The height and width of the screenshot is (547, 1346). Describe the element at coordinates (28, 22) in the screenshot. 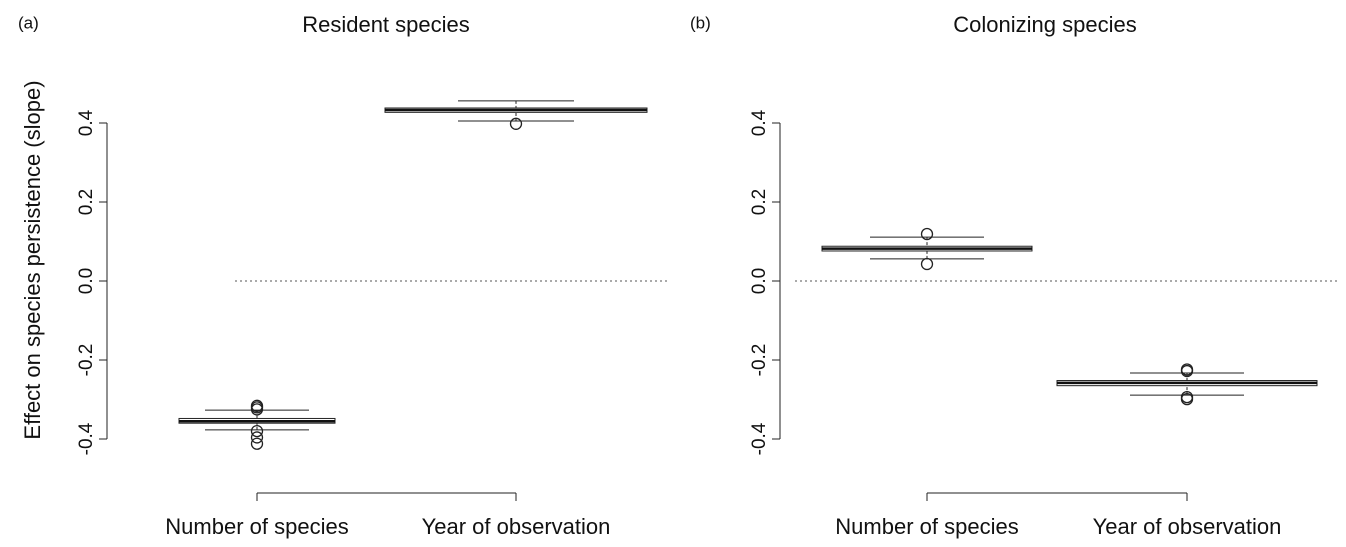

I see `panel-label: (a)` at that location.